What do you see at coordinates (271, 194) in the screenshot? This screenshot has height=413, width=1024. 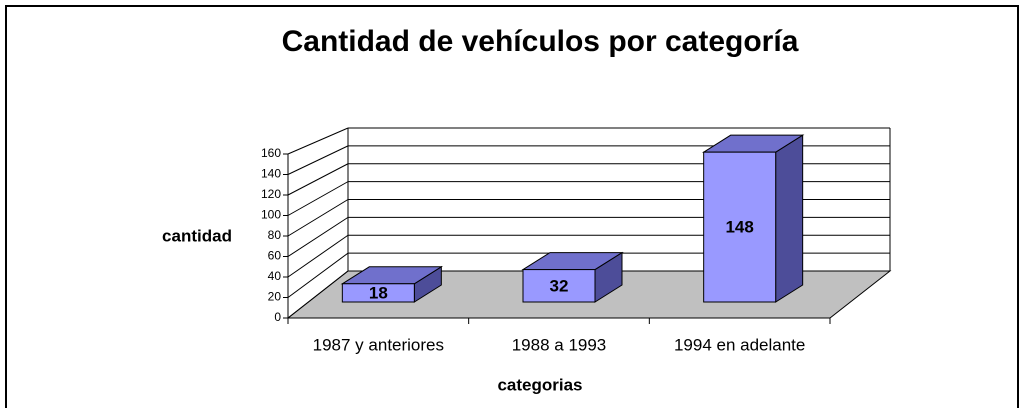 I see `y-tick-label: 120` at bounding box center [271, 194].